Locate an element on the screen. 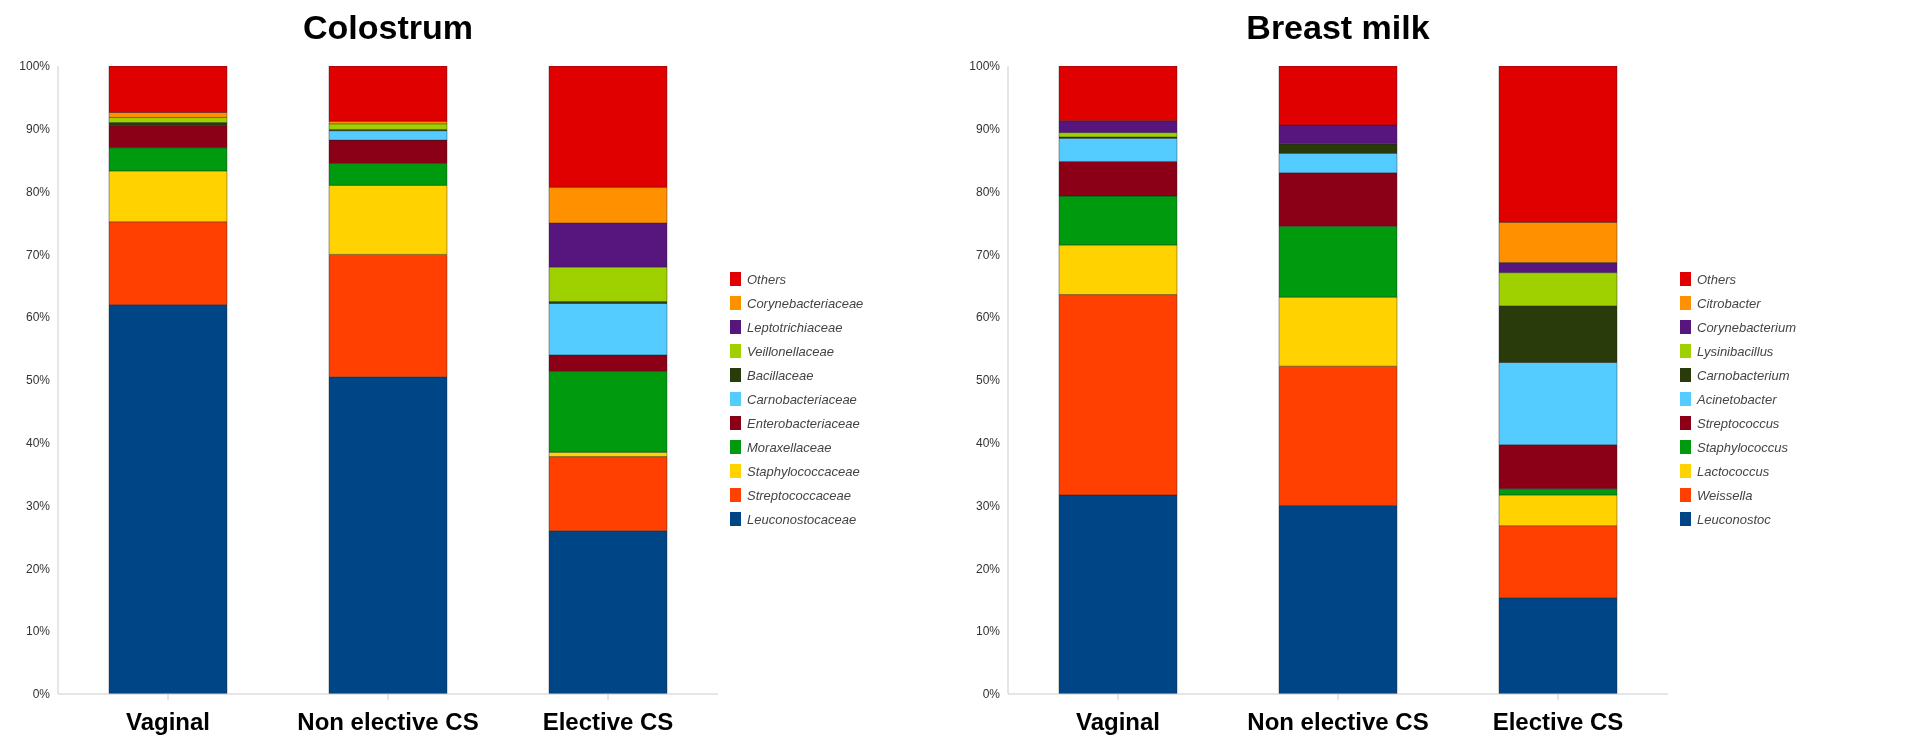 Image resolution: width=1923 pixels, height=747 pixels. legend-label: Staphylococcaceae is located at coordinates (803, 471).